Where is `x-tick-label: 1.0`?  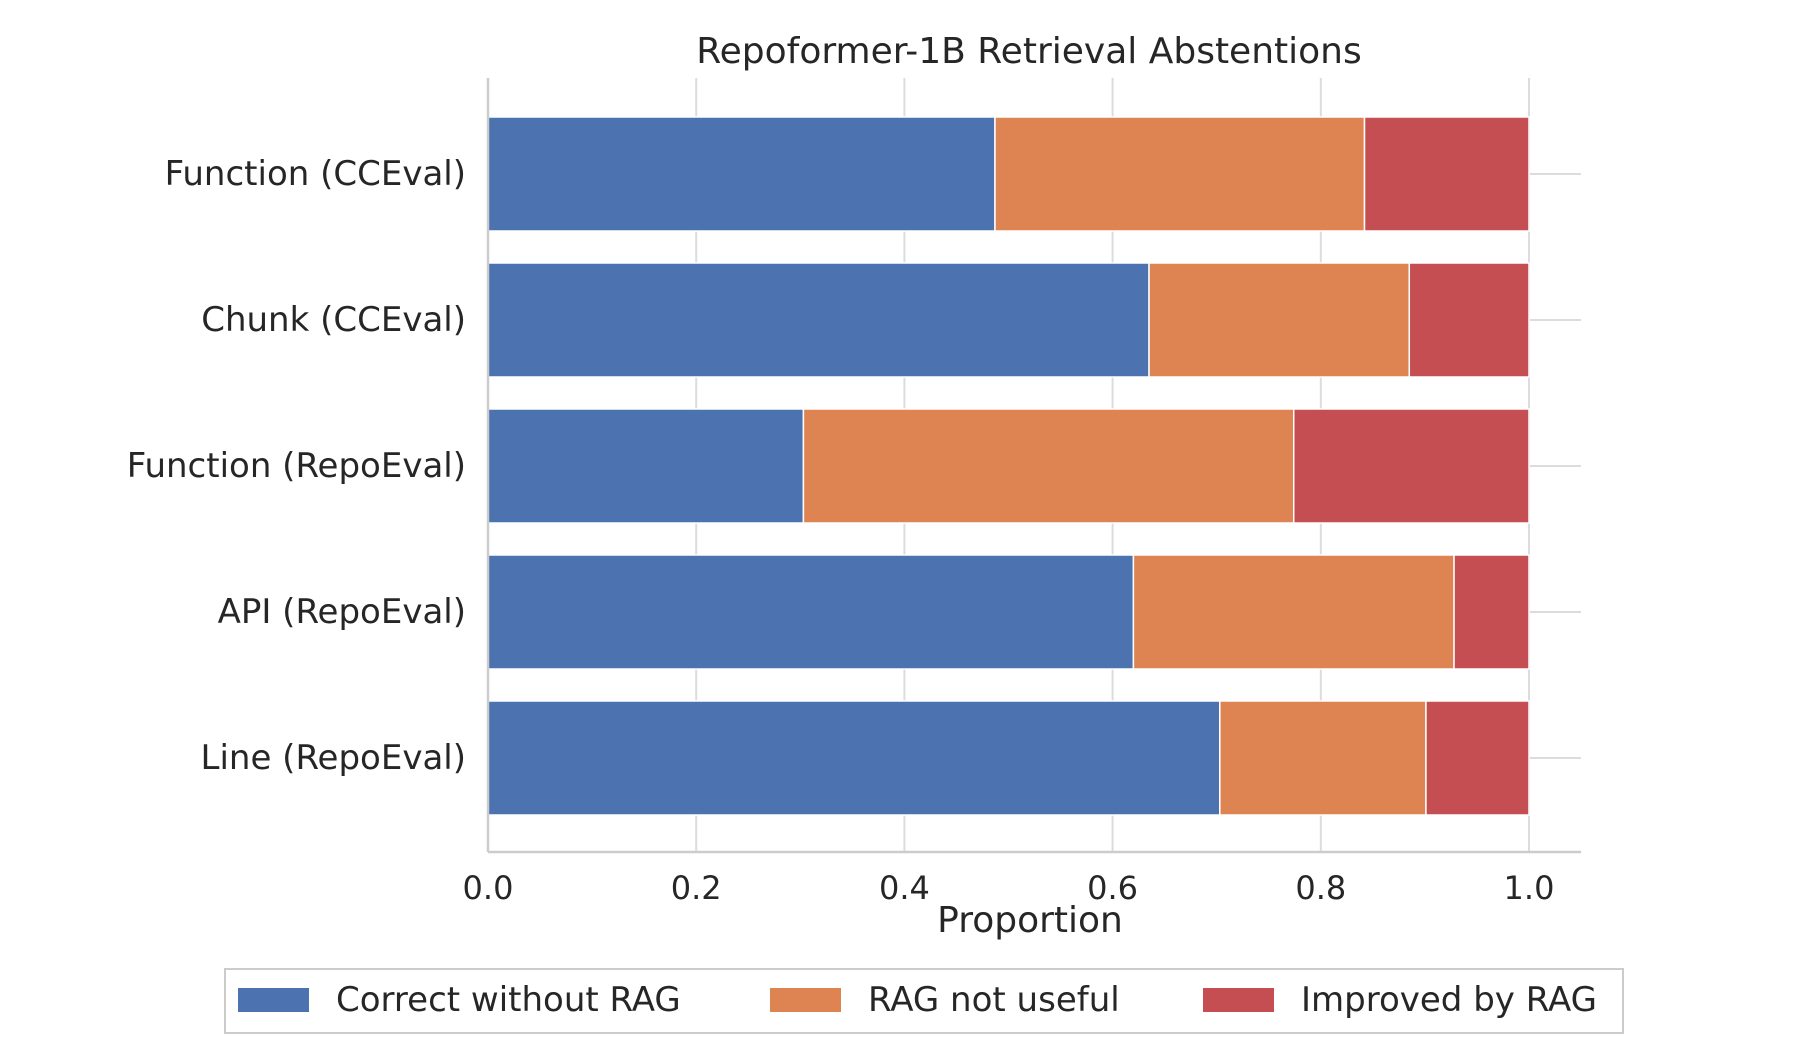 x-tick-label: 1.0 is located at coordinates (1529, 888).